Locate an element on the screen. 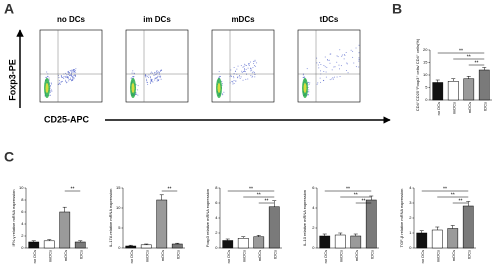 The height and width of the screenshot is (280, 500). y-axis-label: Foxp3 relative mRNA expression is located at coordinates (207, 218).